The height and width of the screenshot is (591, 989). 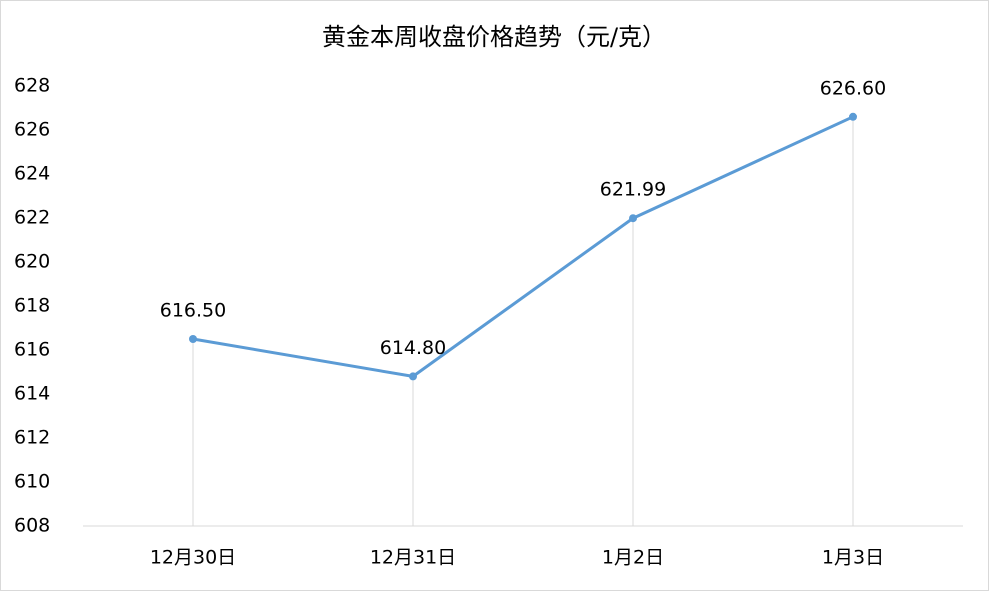 What do you see at coordinates (633, 190) in the screenshot?
I see `data-label: 621.99` at bounding box center [633, 190].